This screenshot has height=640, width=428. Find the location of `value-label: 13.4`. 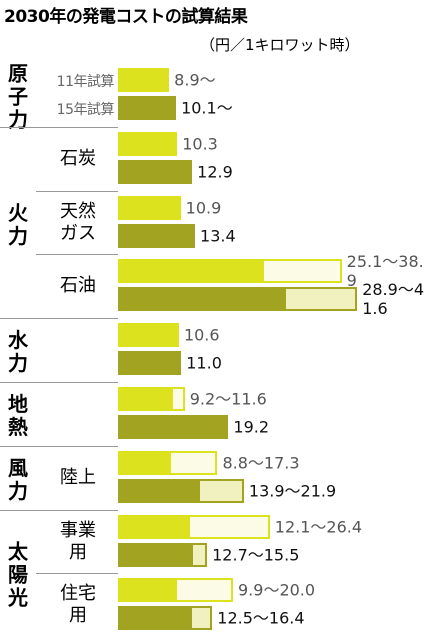

value-label: 13.4 is located at coordinates (218, 236).